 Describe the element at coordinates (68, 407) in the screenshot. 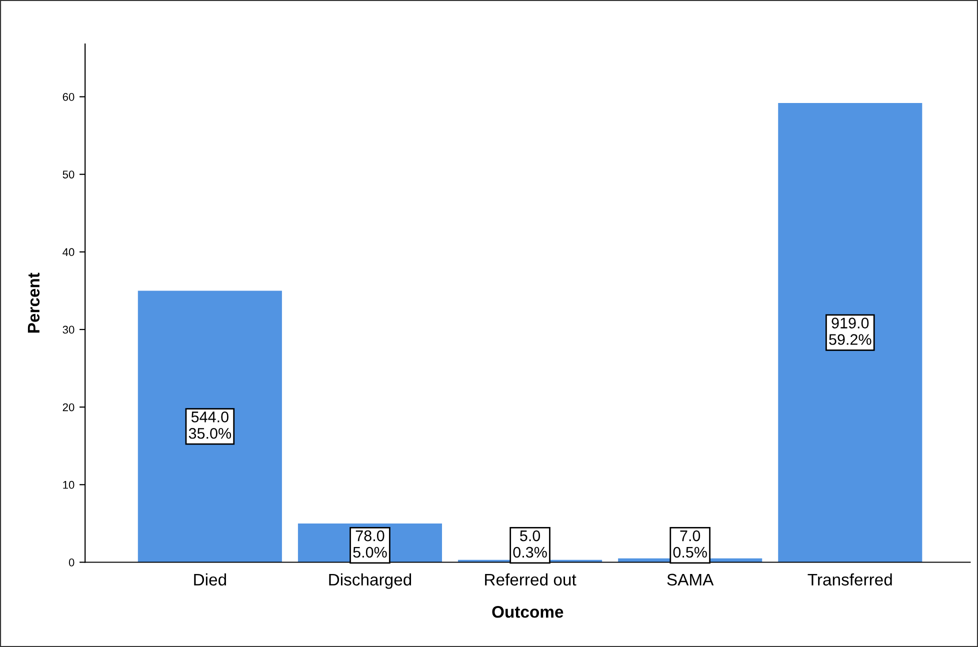

I see `y-tick-label: 20` at that location.